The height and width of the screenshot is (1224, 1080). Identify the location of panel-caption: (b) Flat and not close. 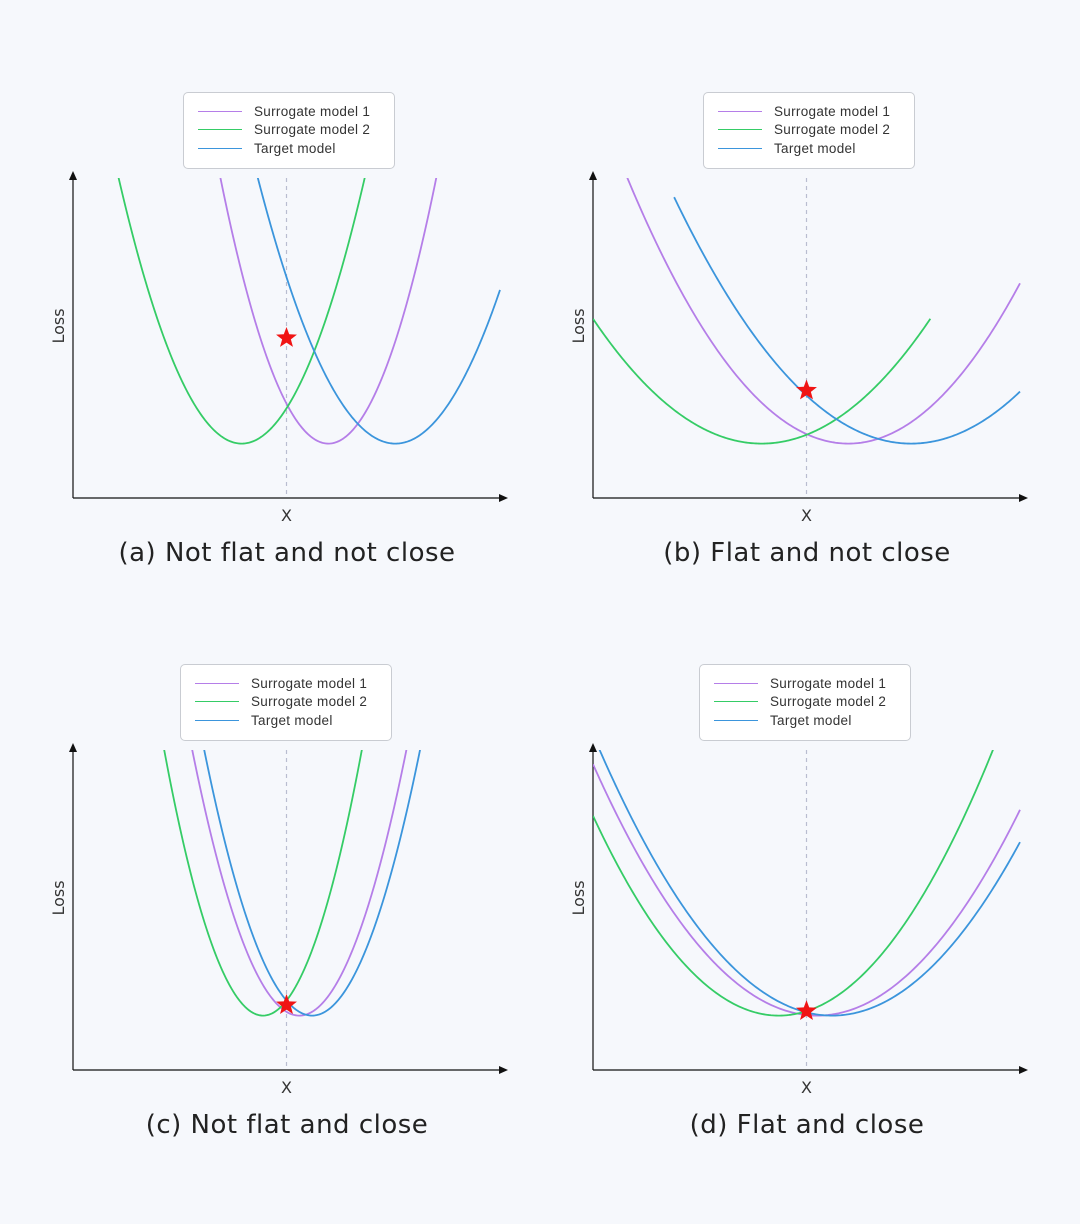
(807, 553).